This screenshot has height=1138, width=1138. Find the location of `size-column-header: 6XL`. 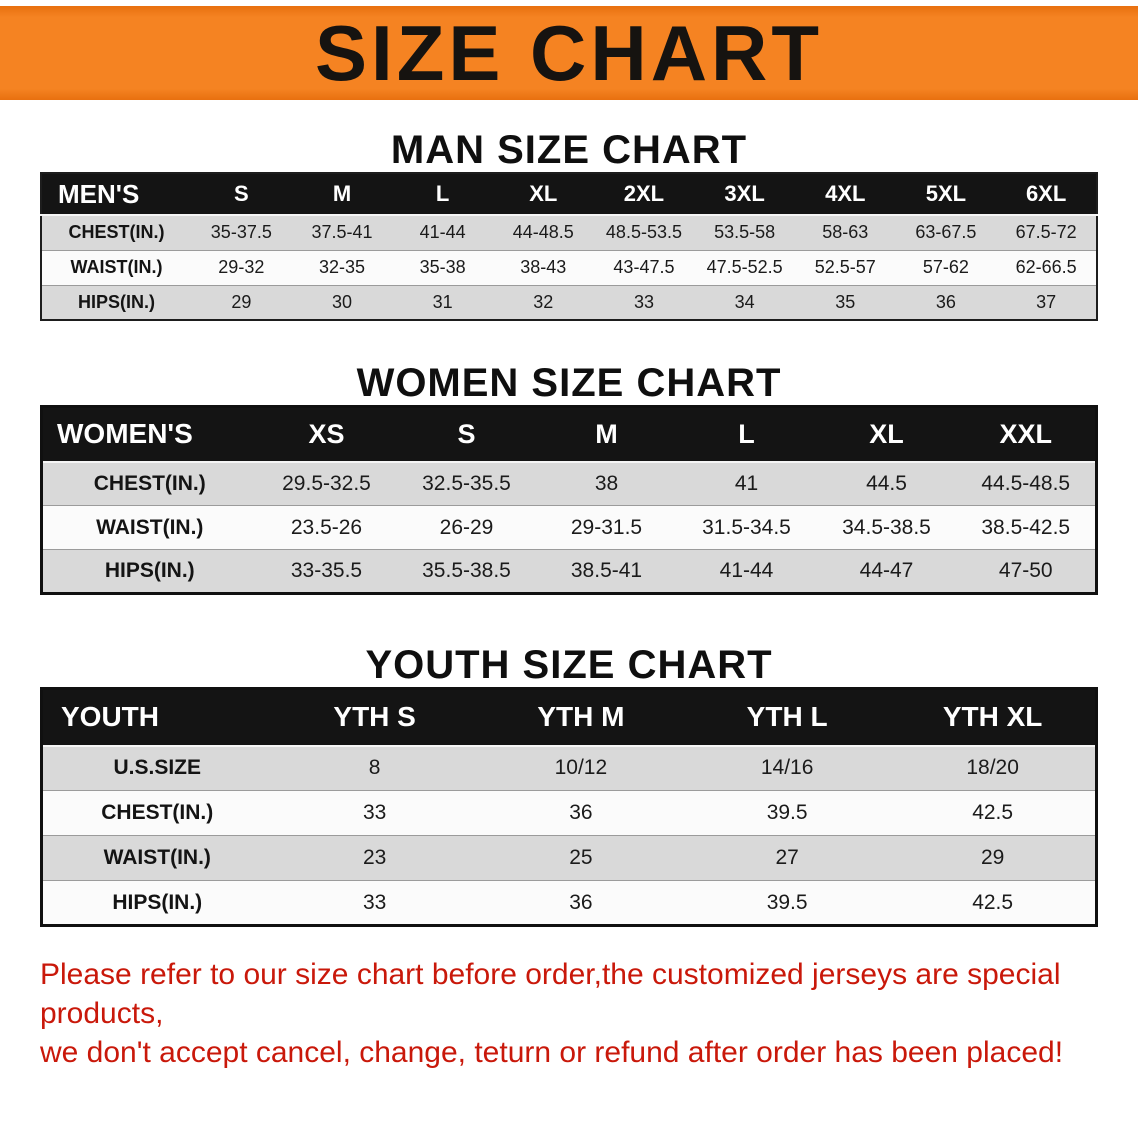

size-column-header: 6XL is located at coordinates (1046, 194).